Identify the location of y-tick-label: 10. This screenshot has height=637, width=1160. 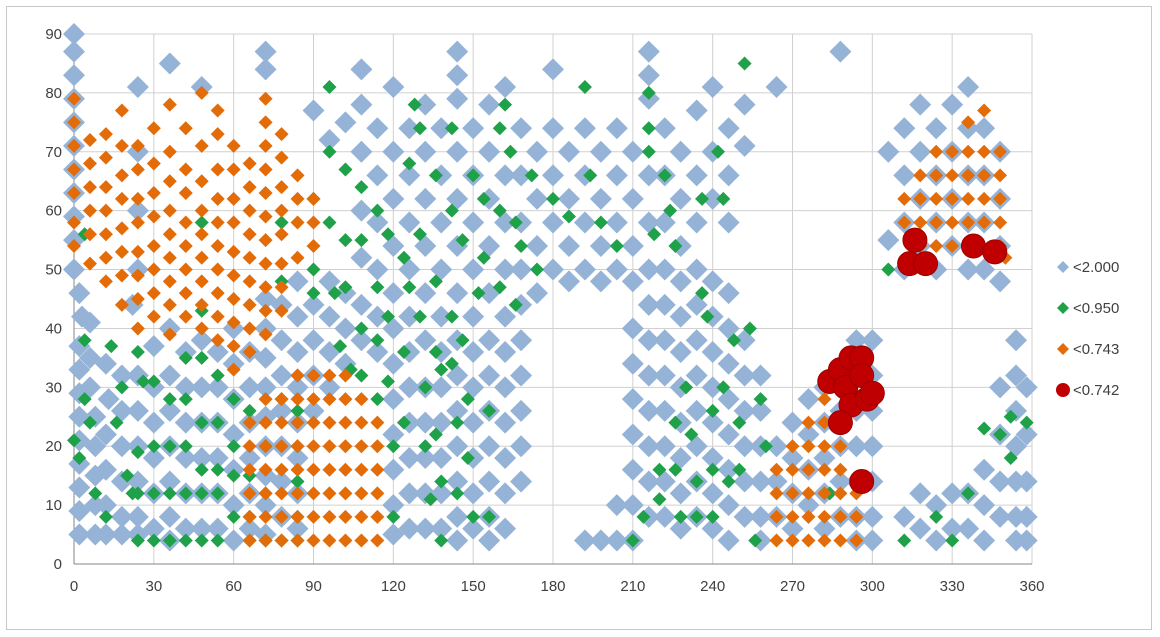
(53, 505).